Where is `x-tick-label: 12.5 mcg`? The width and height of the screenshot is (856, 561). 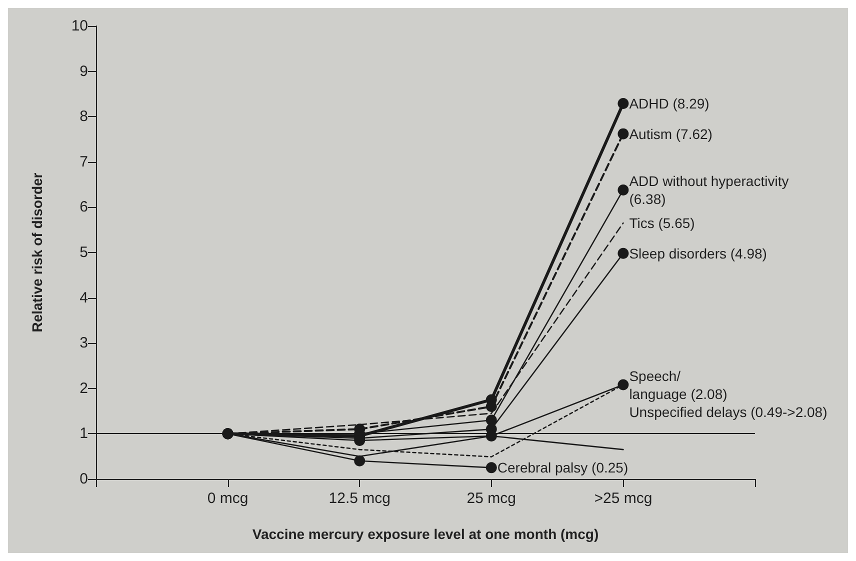
x-tick-label: 12.5 mcg is located at coordinates (359, 498).